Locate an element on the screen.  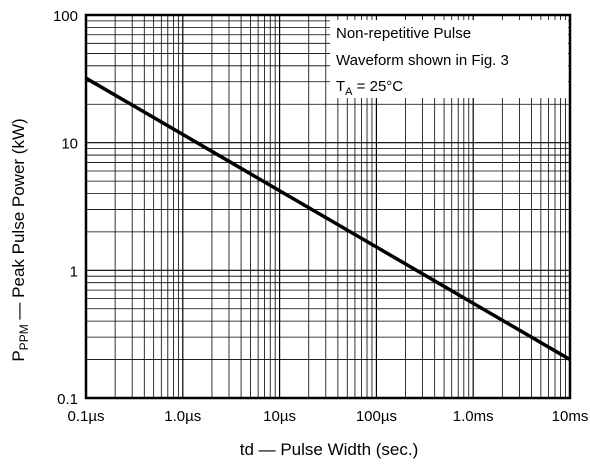
annotation-line-1: Non-repetitive Pulse is located at coordinates (403, 33).